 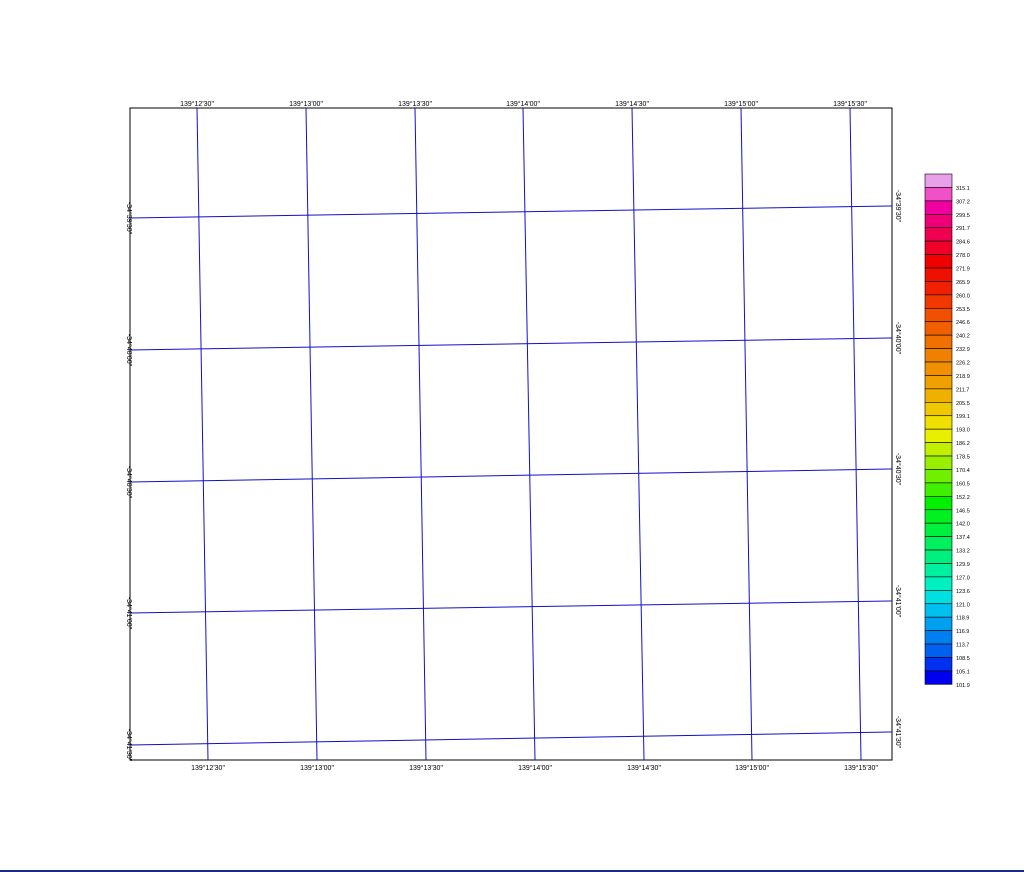 I want to click on legend-value-label: 265.9, so click(x=963, y=283).